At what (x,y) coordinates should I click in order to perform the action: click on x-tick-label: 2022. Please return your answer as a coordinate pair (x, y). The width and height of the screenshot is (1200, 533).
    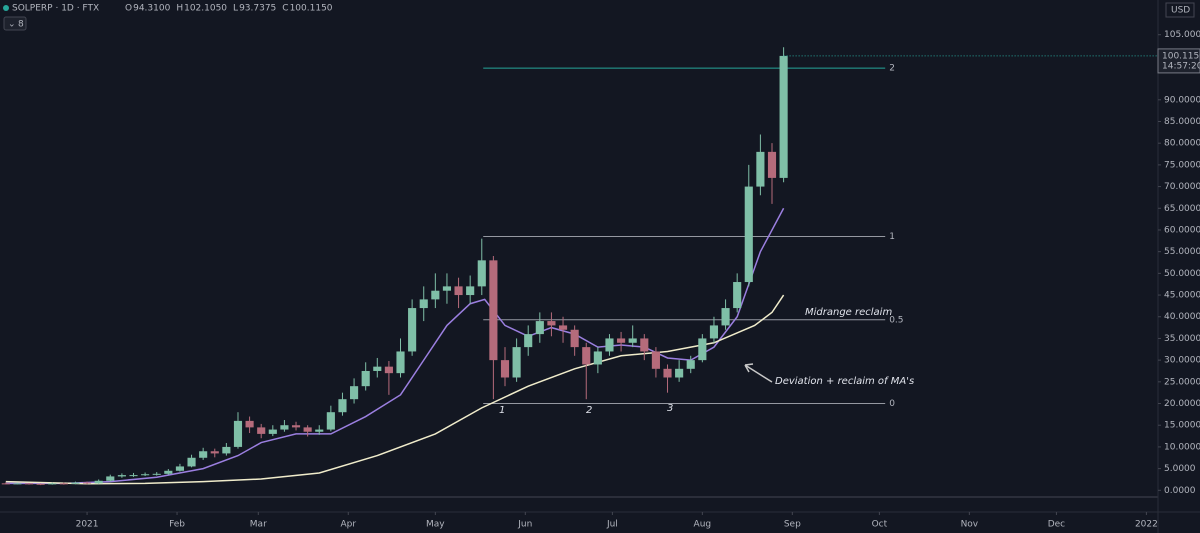
    Looking at the image, I should click on (1146, 525).